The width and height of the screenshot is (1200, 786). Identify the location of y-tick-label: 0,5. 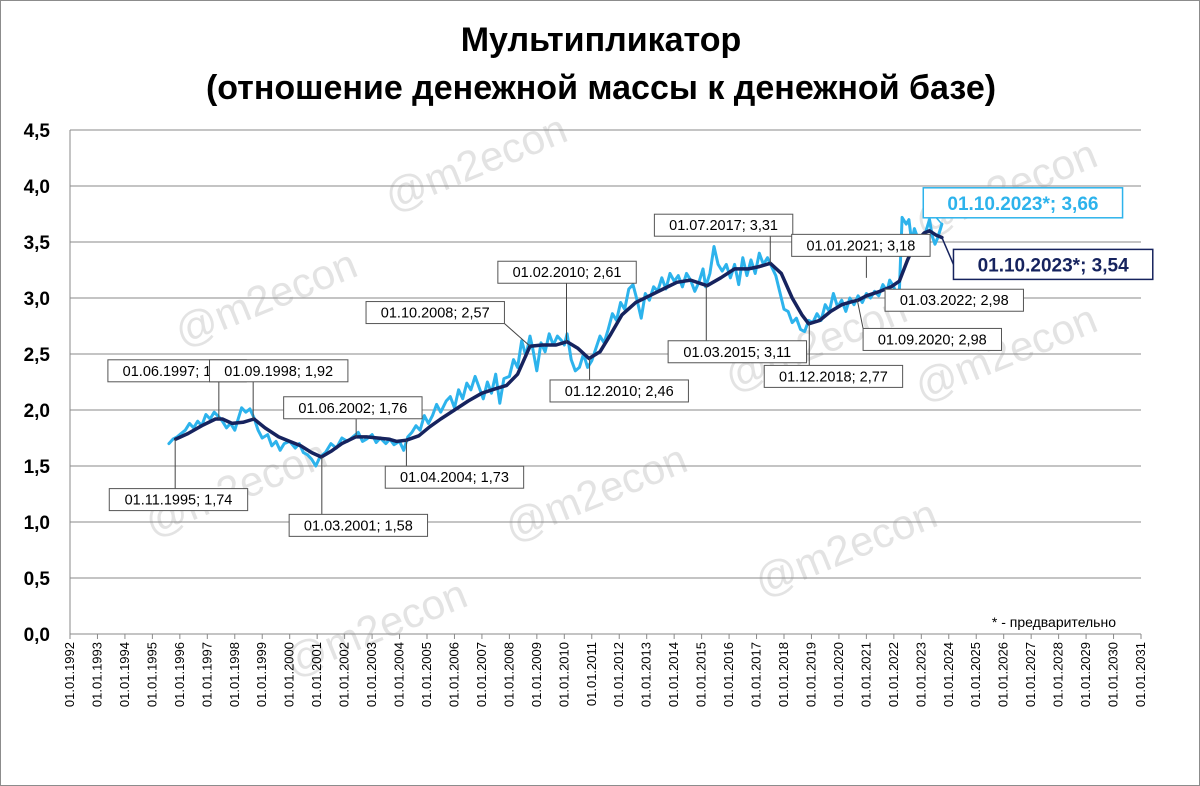
(37, 579).